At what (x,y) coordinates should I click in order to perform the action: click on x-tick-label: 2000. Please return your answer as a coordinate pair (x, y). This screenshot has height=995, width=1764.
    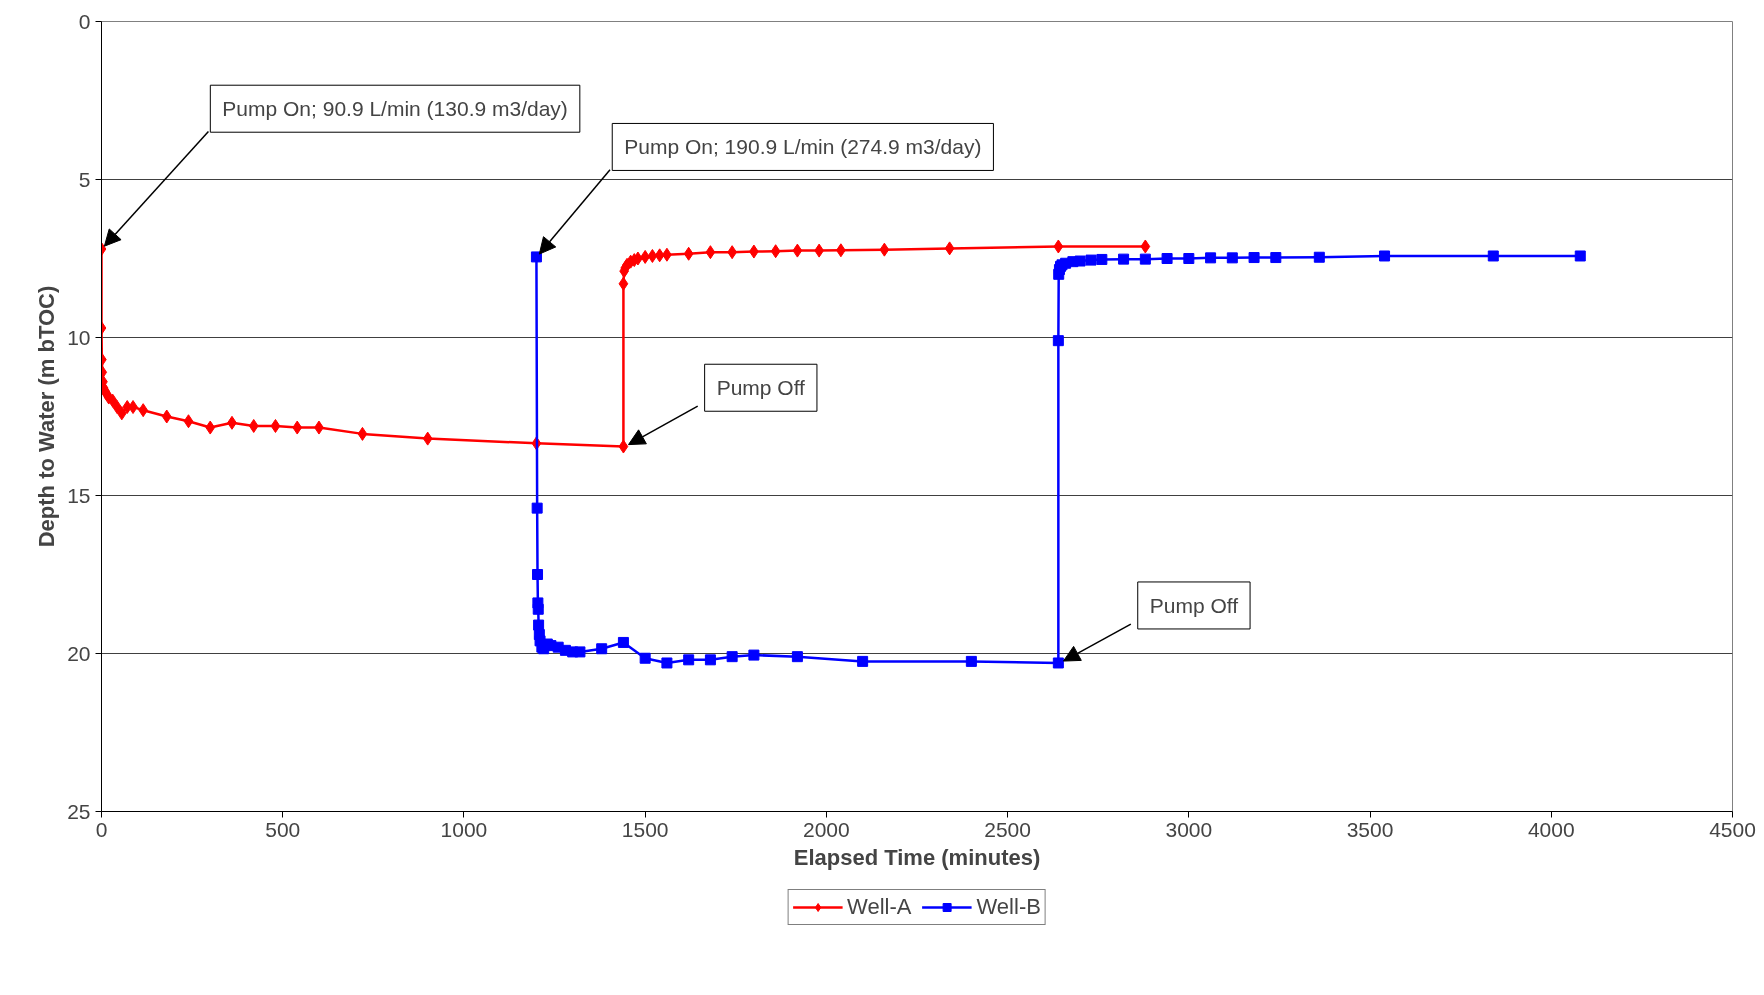
    Looking at the image, I should click on (826, 829).